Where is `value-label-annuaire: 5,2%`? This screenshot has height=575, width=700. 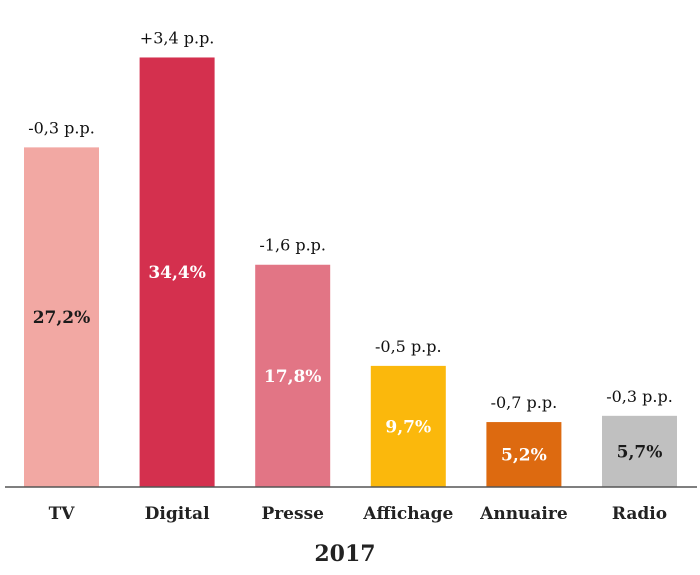
value-label-annuaire: 5,2% is located at coordinates (524, 456).